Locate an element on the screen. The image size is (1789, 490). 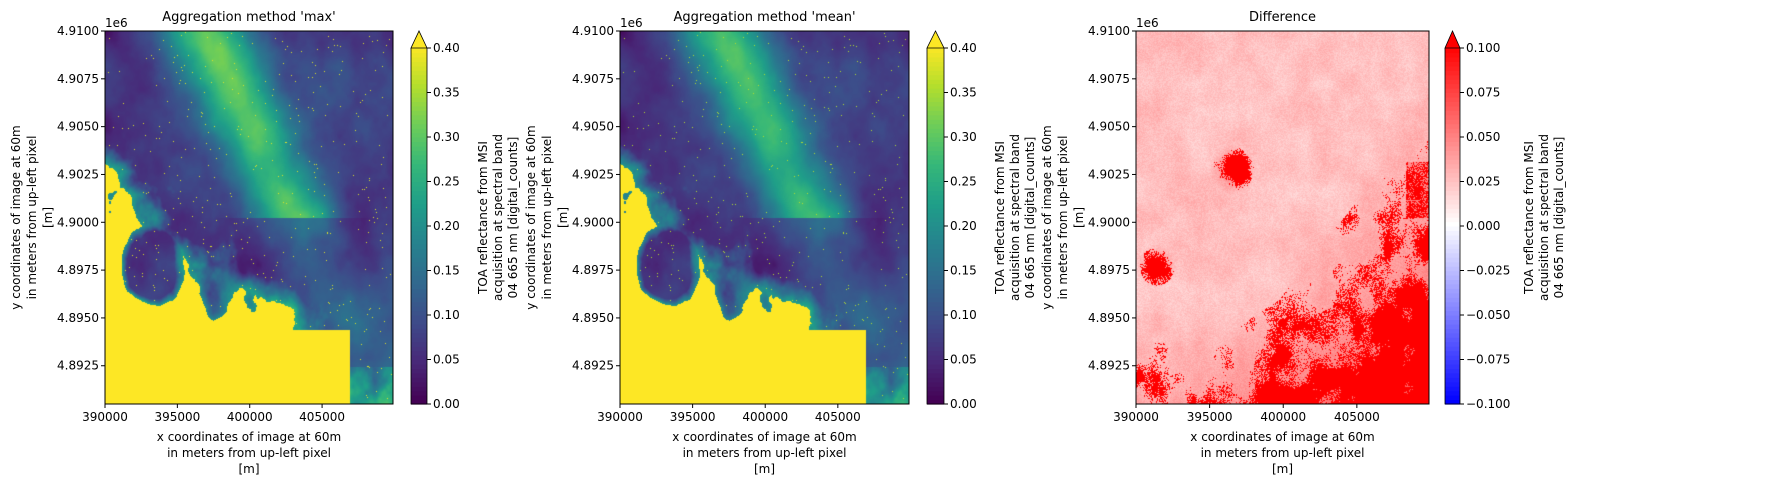
colorbar-tick-label: 0.050 is located at coordinates (1483, 137).